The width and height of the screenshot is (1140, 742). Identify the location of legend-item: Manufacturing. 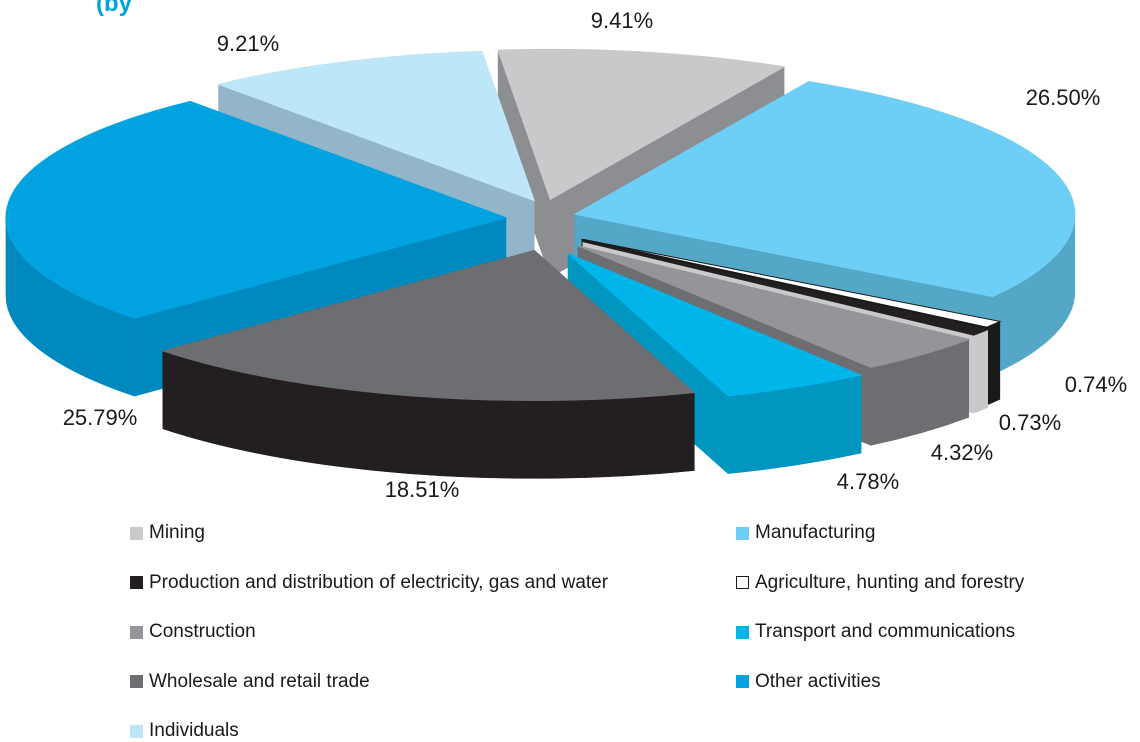
(805, 533).